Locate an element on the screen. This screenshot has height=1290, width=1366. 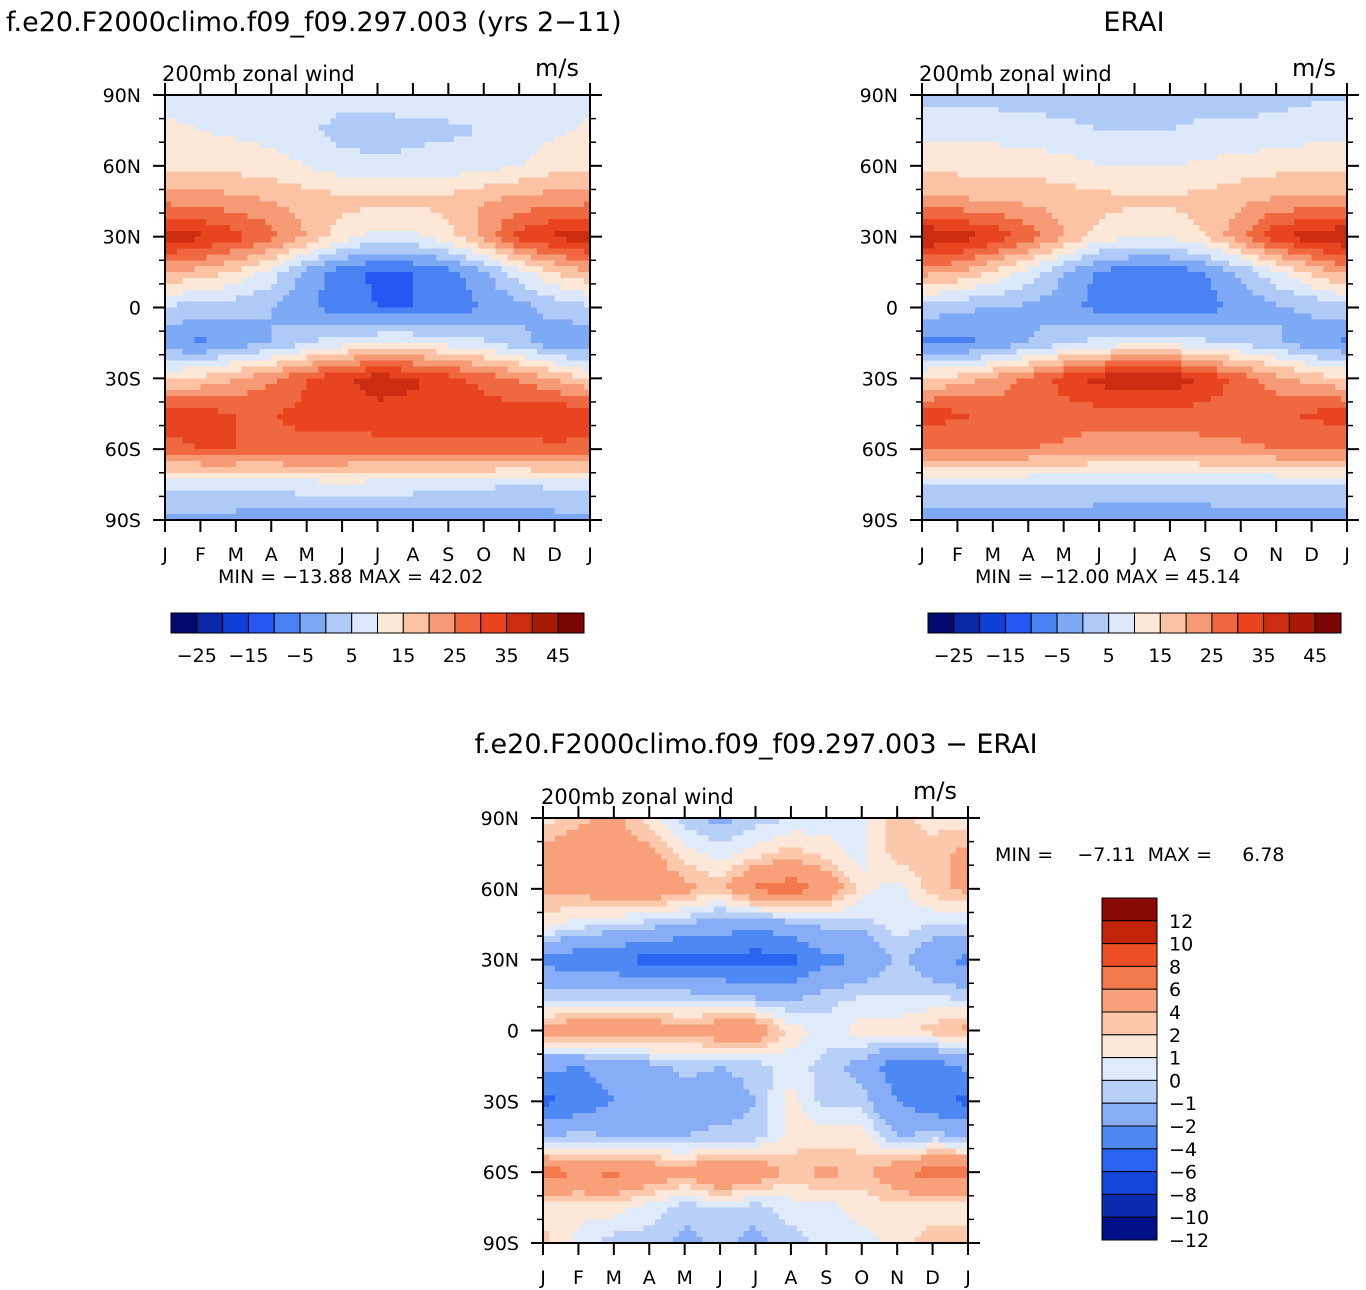
colorbar: −25 −15 −5 5 15 25 35 45 is located at coordinates (377, 639).